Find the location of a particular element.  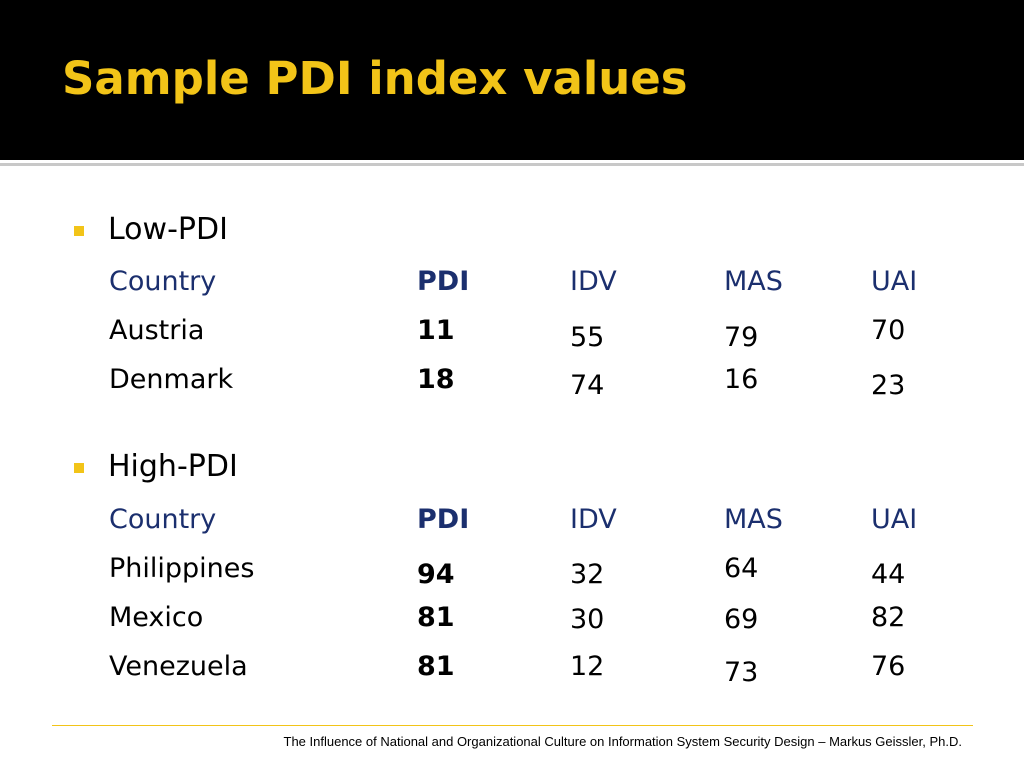

cell-country: Austria is located at coordinates (157, 330).